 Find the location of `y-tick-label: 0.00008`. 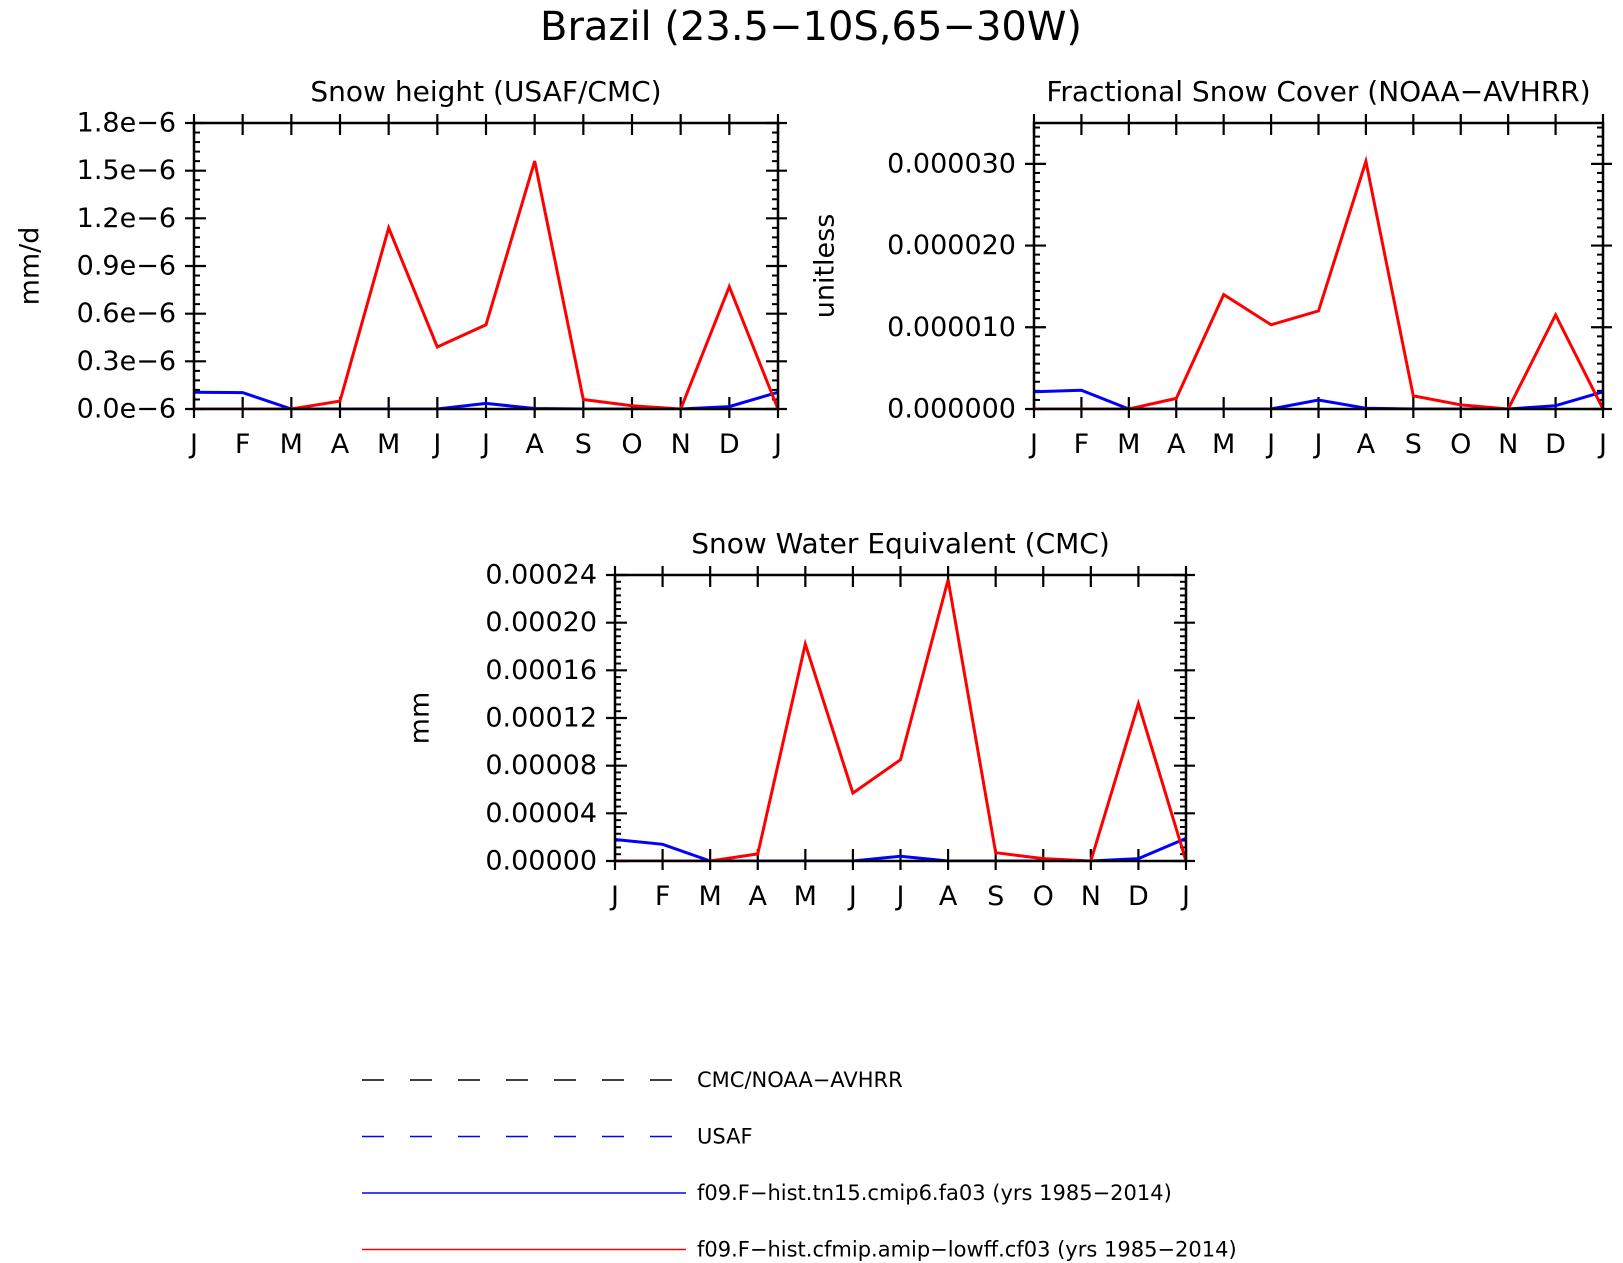

y-tick-label: 0.00008 is located at coordinates (541, 765).